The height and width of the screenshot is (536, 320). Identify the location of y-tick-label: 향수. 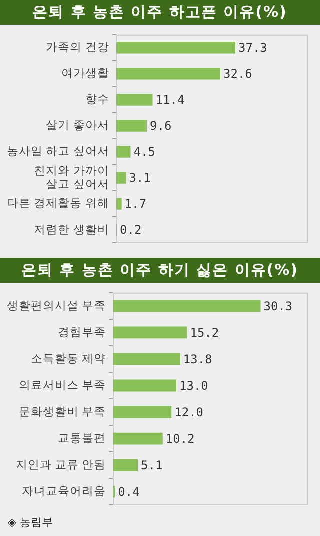
(97, 100).